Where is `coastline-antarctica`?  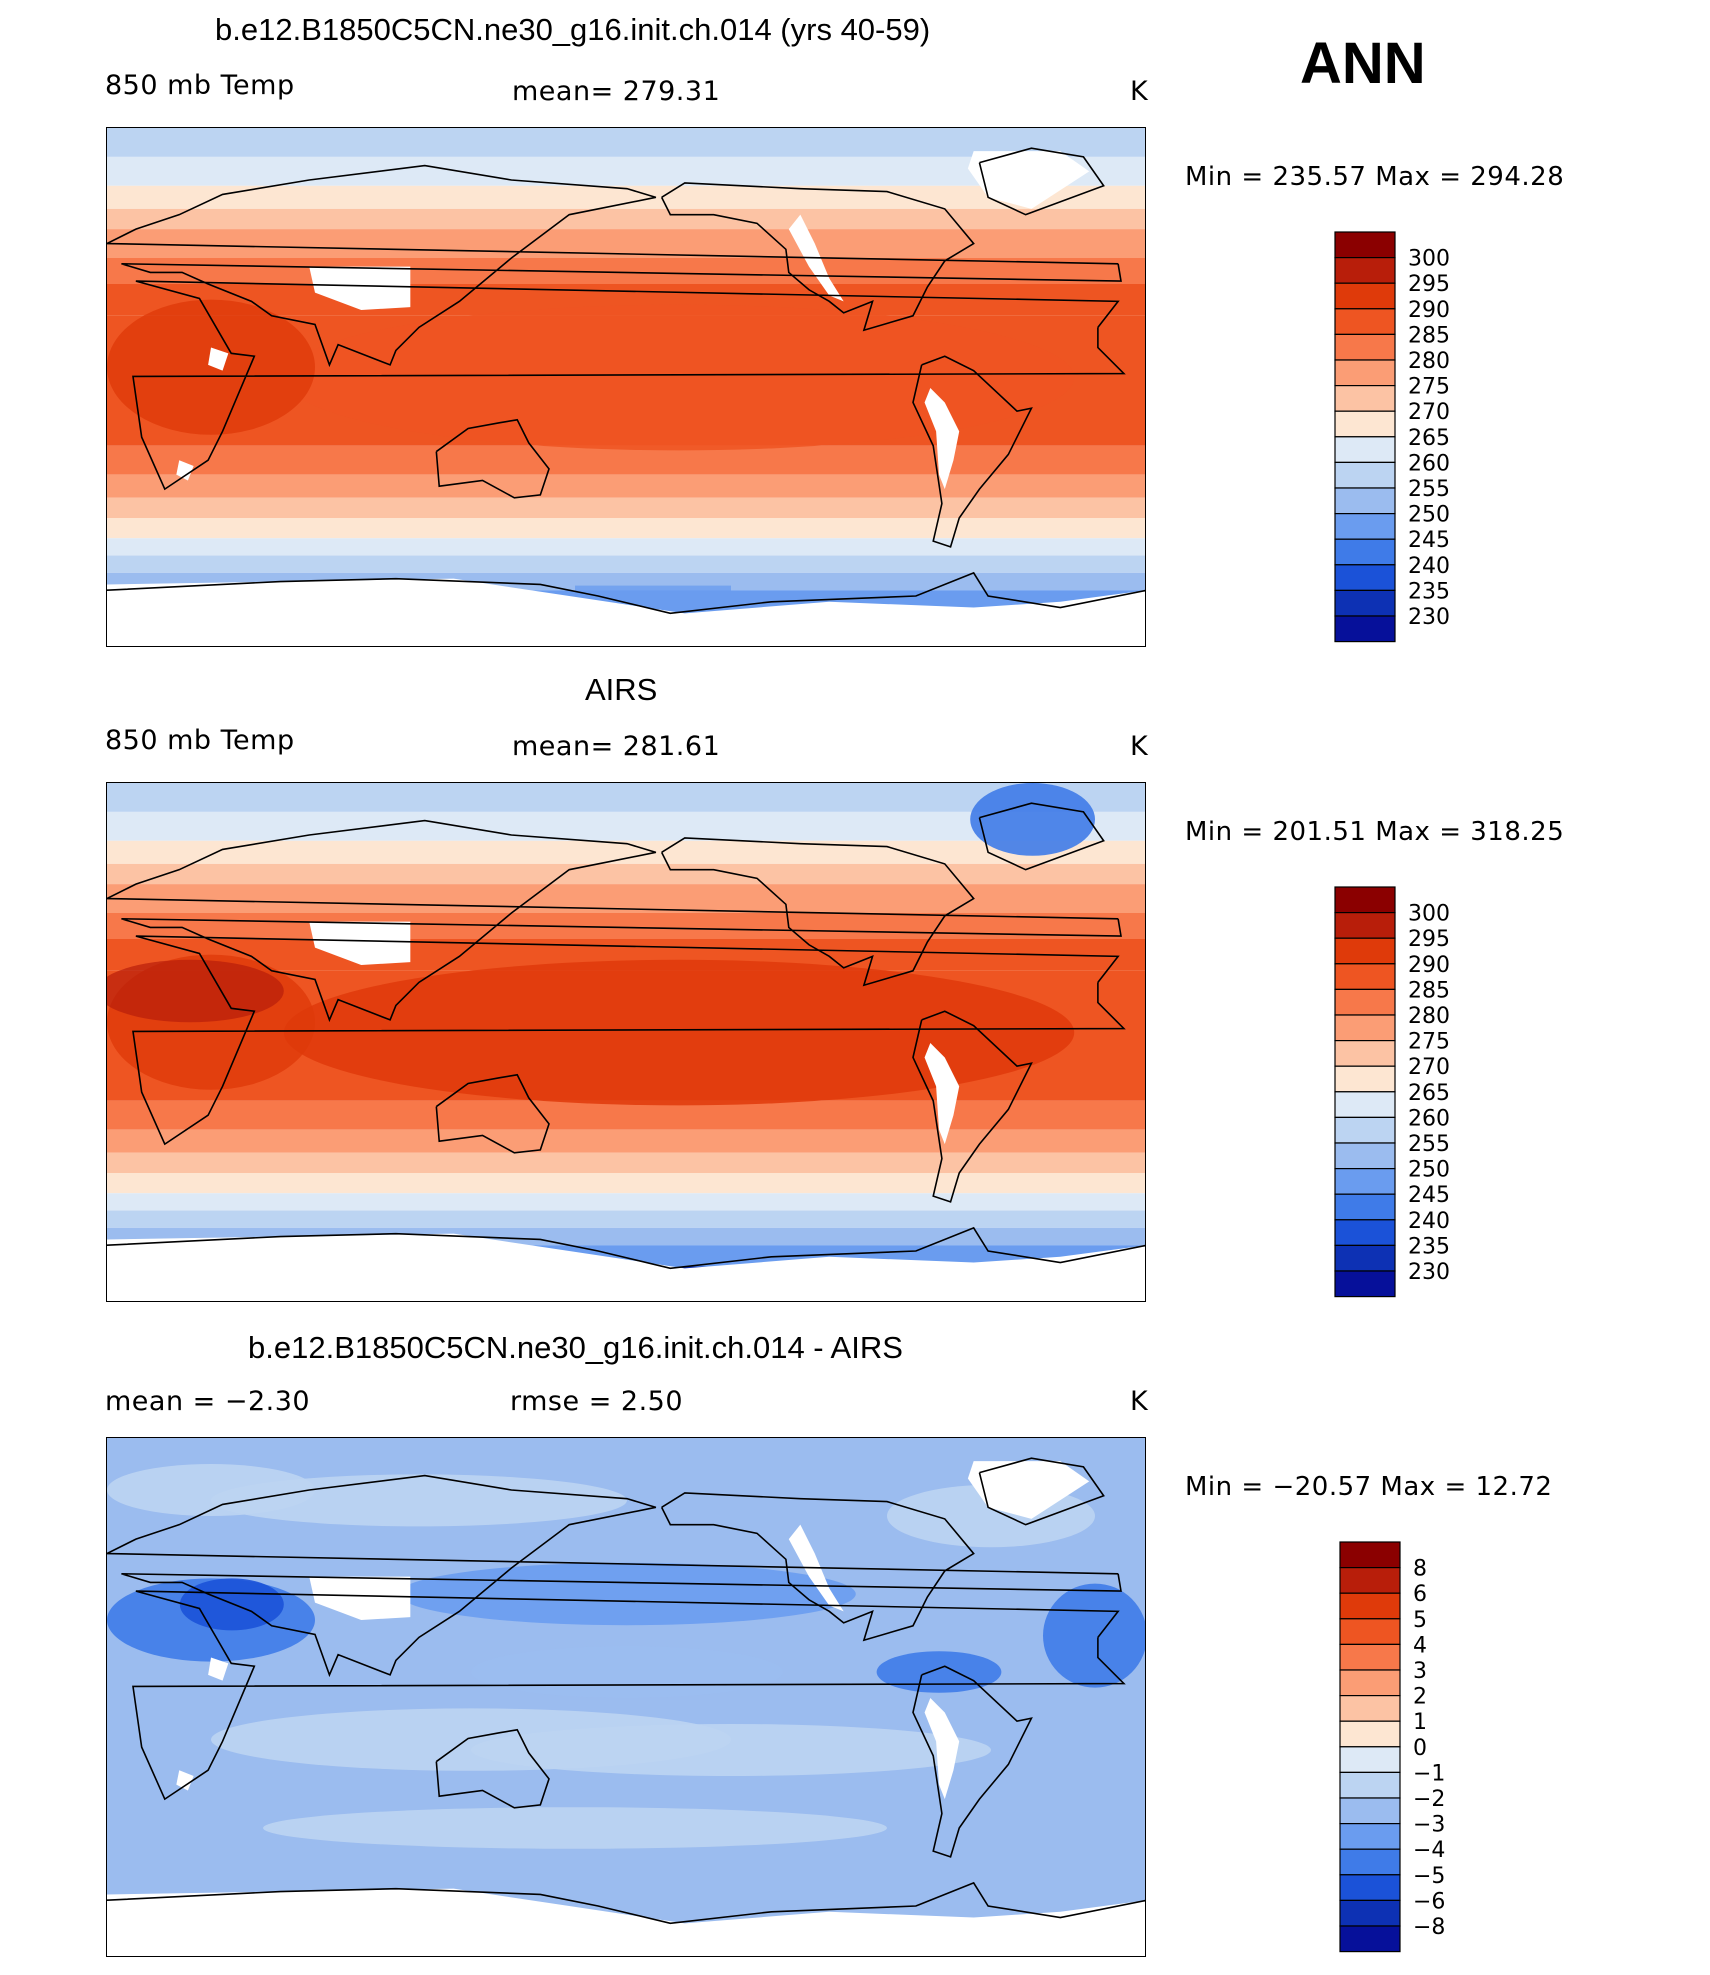 coastline-antarctica is located at coordinates (626, 1903).